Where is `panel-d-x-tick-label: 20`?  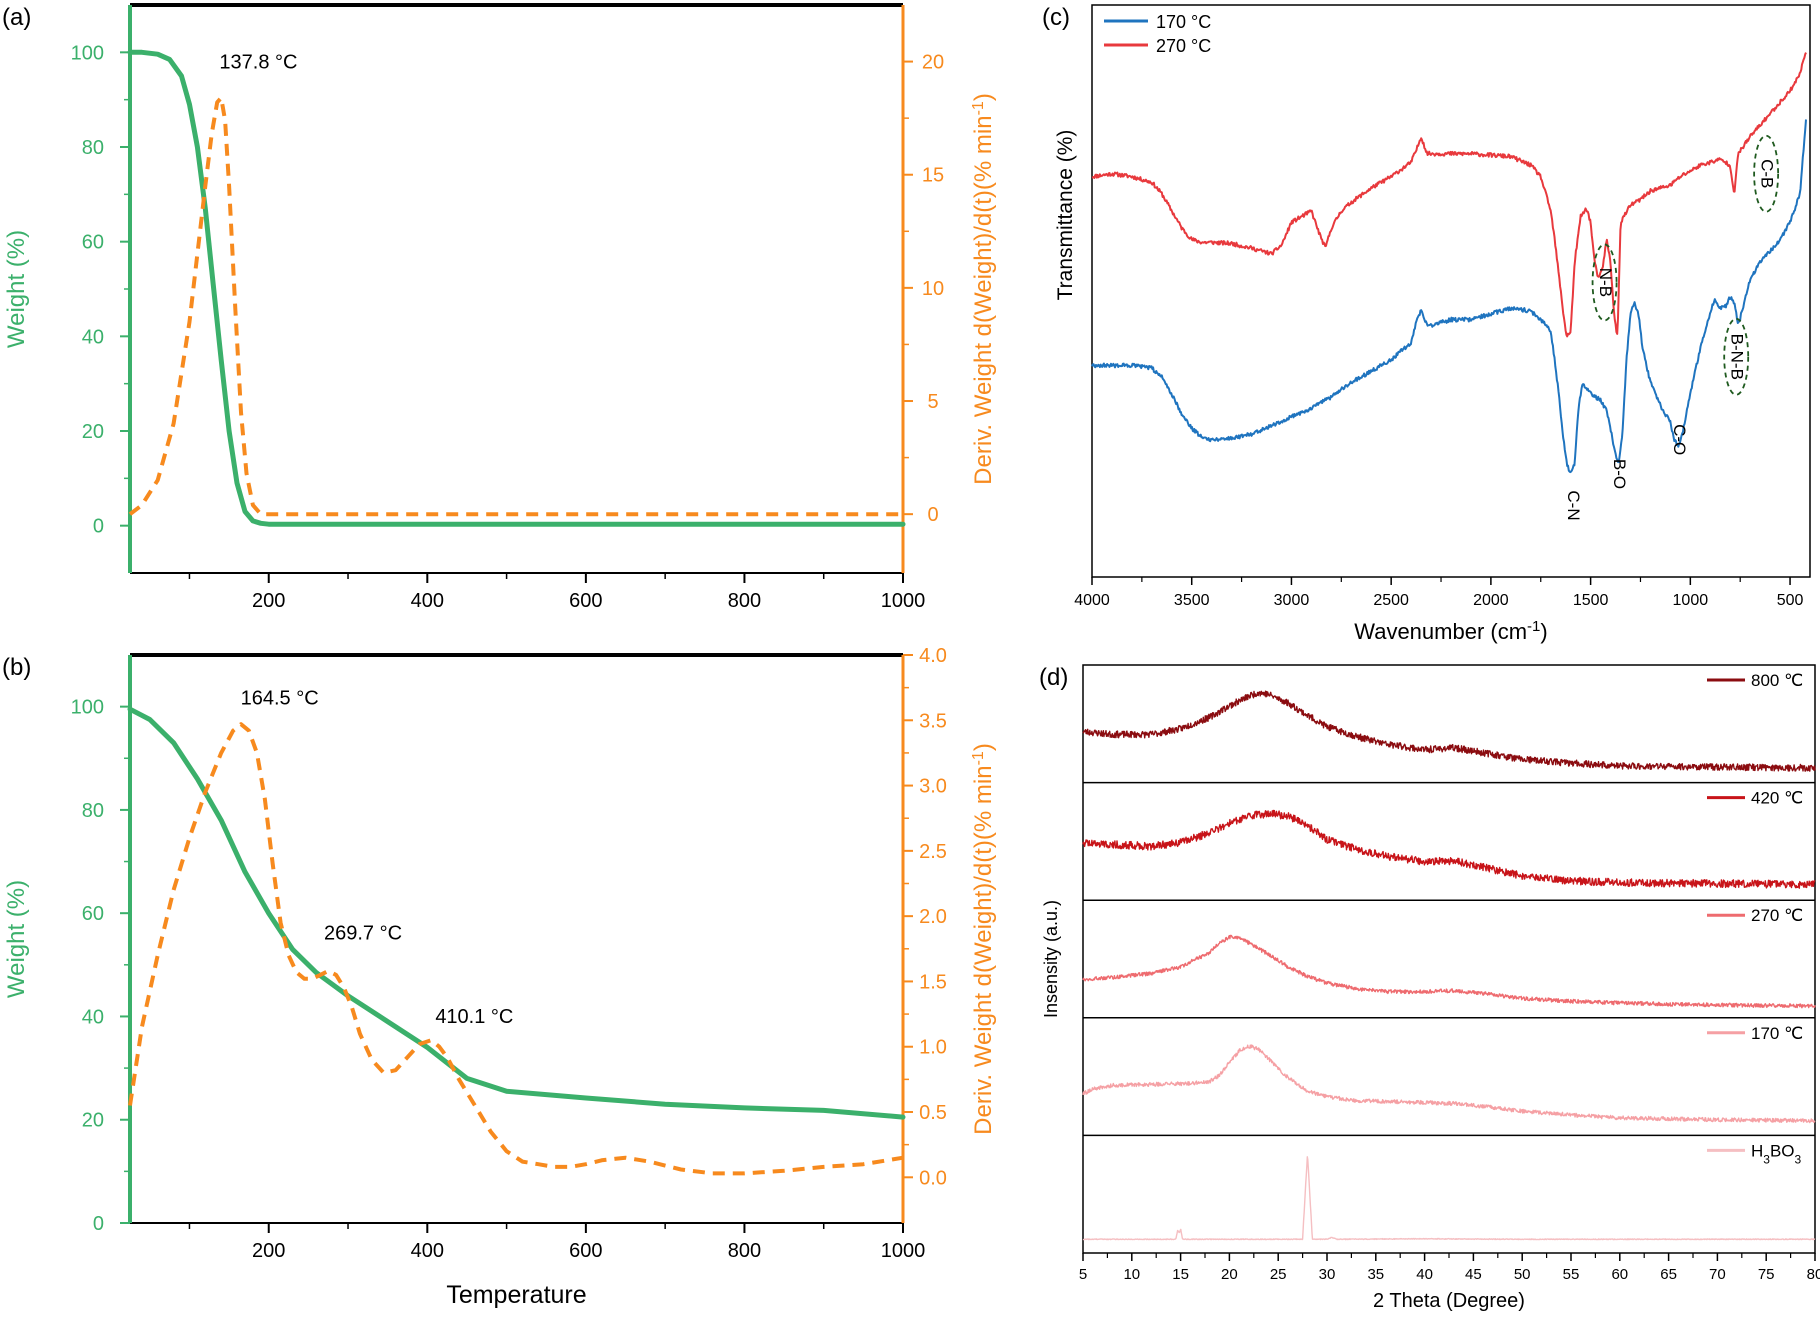
panel-d-x-tick-label: 20 is located at coordinates (1229, 1274).